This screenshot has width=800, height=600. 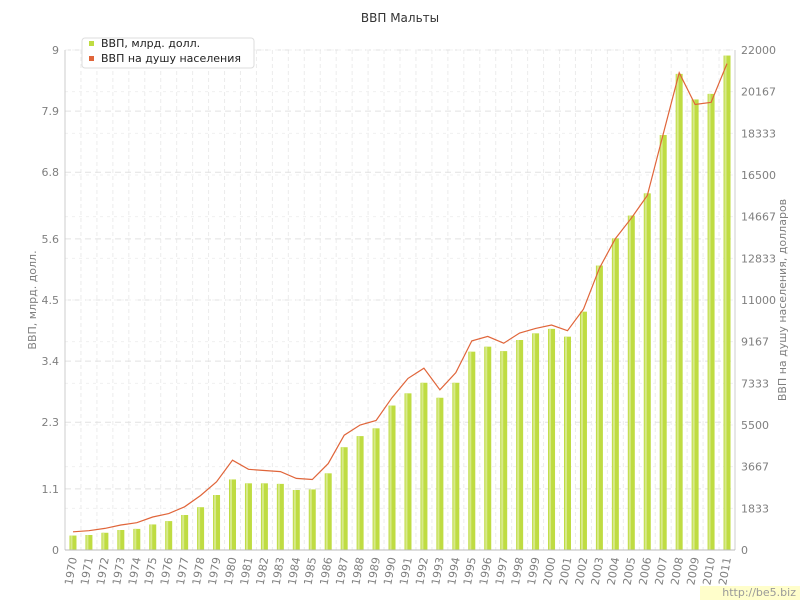 I want to click on x-tick-label: 1970, so click(x=71, y=571).